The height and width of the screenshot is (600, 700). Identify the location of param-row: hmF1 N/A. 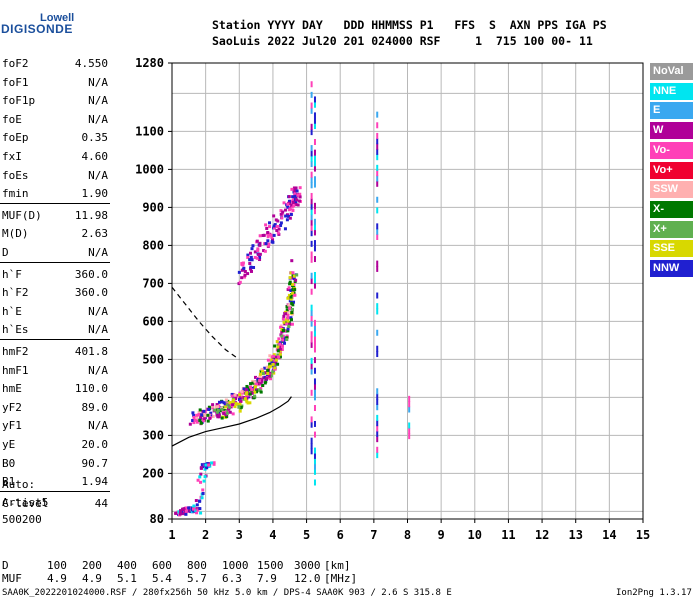
(55, 371).